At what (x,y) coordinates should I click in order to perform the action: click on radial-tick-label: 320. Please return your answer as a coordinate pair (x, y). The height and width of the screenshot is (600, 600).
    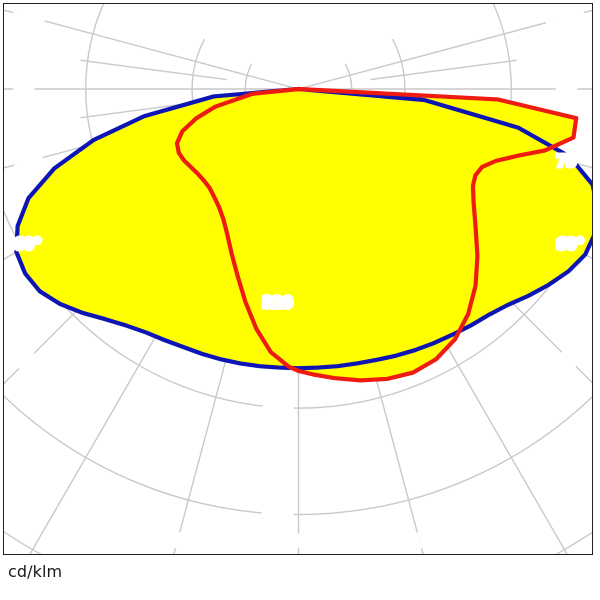
    Looking at the image, I should click on (278, 302).